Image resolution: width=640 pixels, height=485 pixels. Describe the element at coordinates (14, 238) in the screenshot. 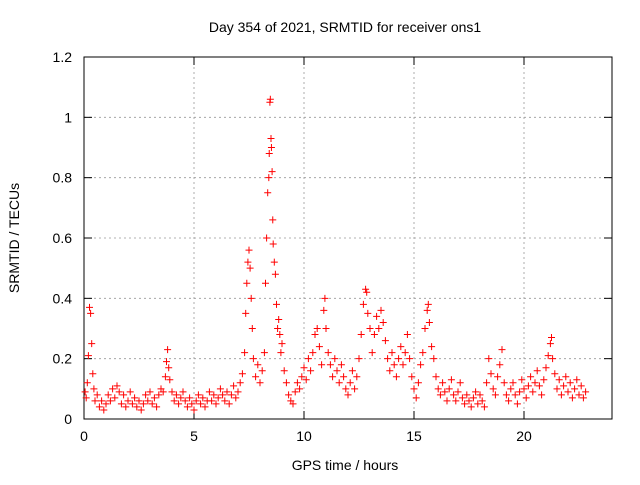

I see `y-axis-label: SRMTID / TECUs` at that location.